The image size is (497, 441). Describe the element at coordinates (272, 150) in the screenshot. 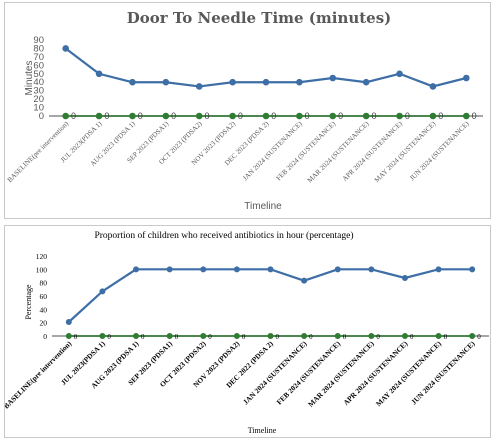

I see `chart-1-category-label: JAN 2024 (SUSTENANCE)` at that location.